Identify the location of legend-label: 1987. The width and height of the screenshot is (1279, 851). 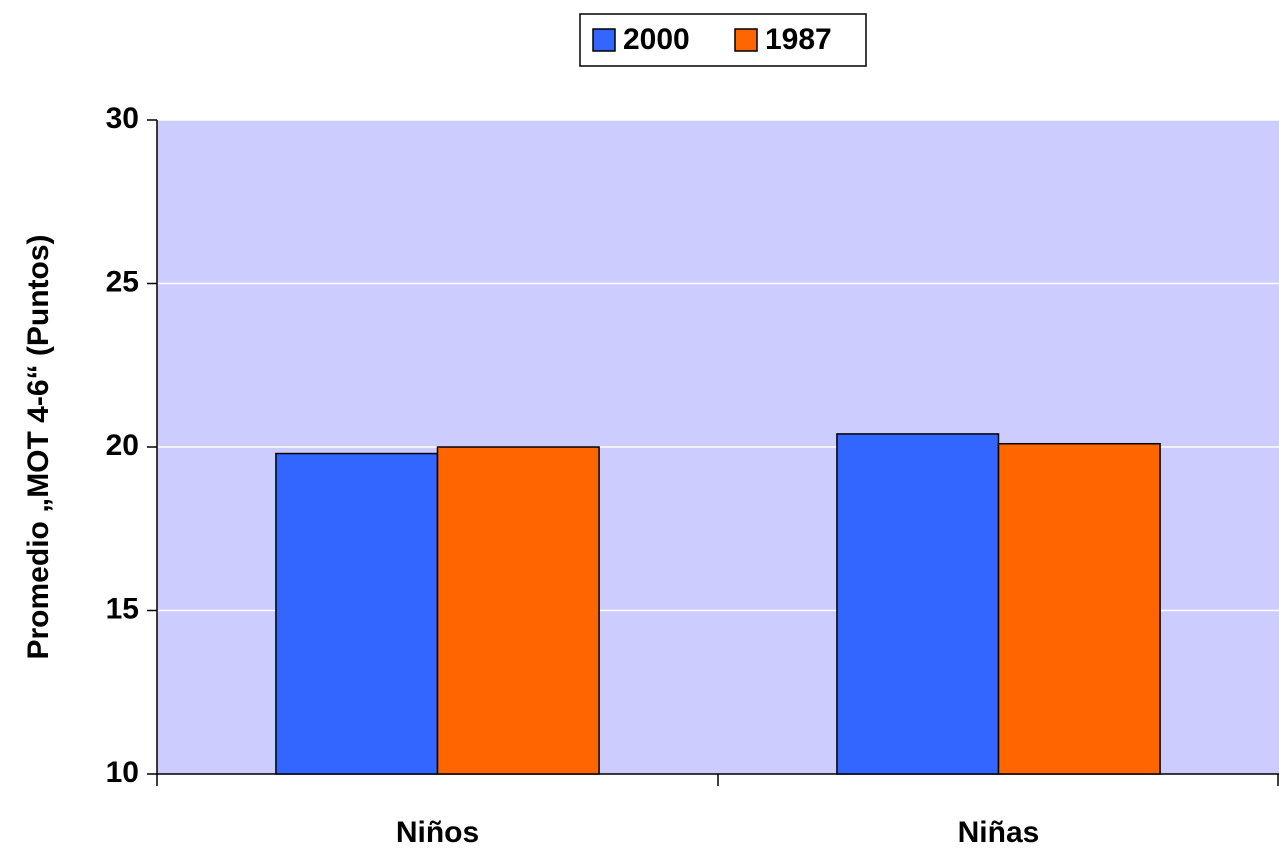
(798, 39).